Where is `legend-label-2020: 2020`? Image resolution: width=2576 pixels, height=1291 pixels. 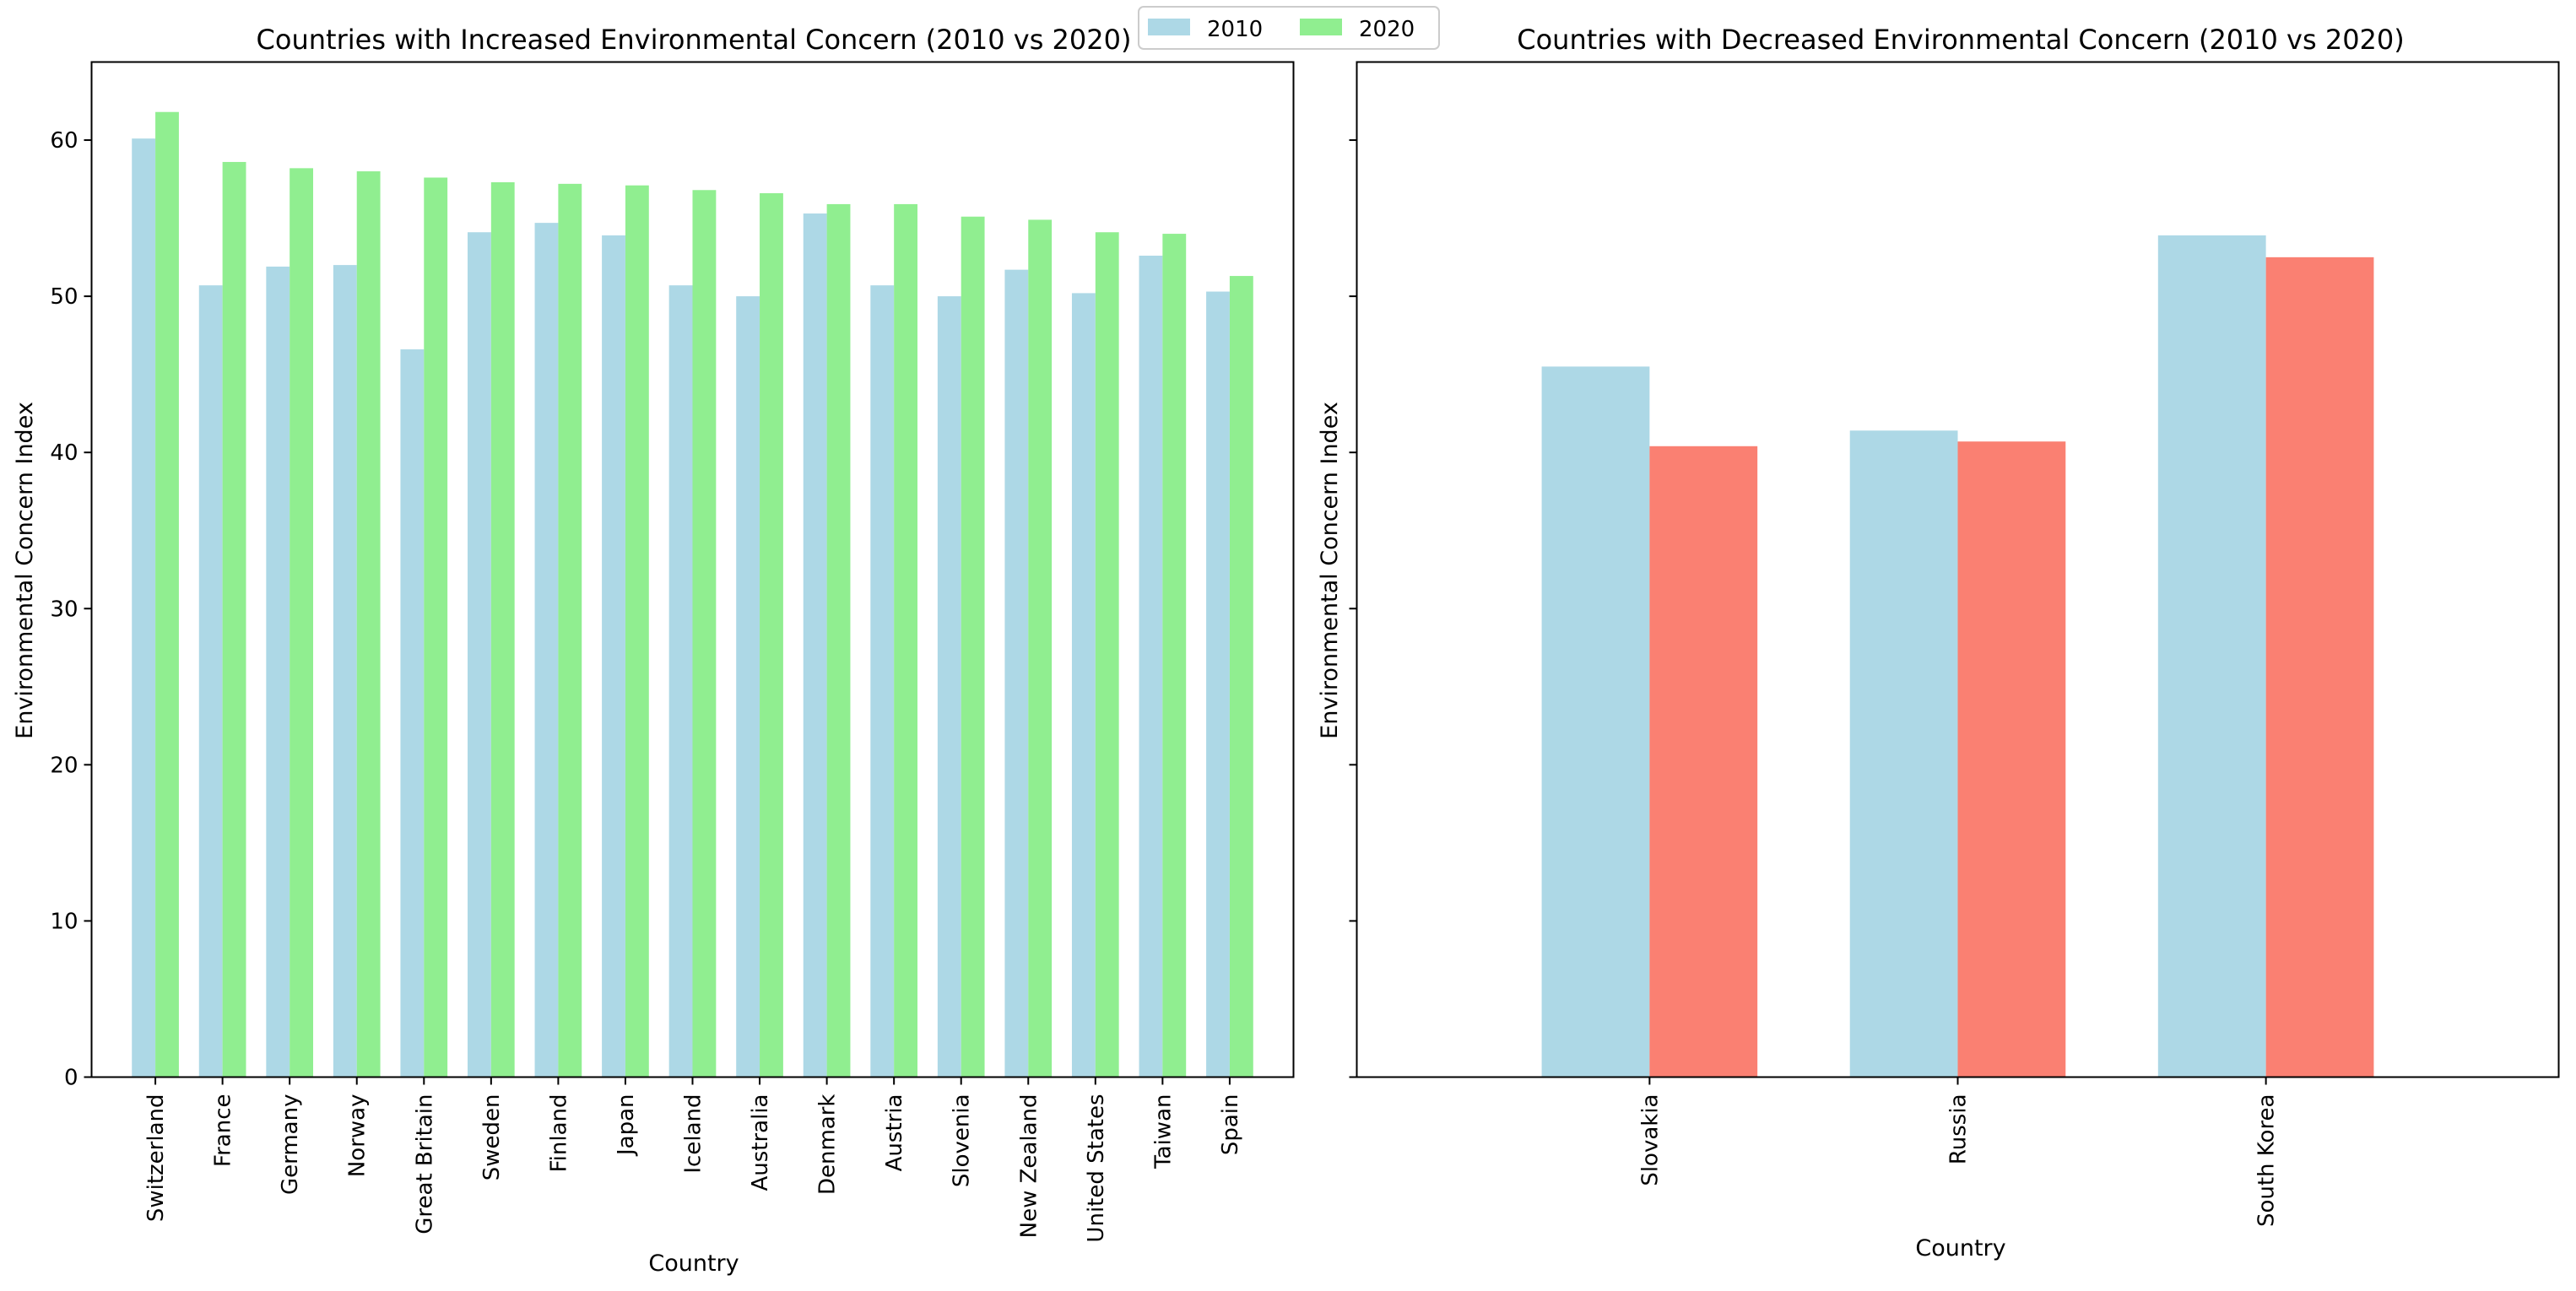
legend-label-2020: 2020 is located at coordinates (1387, 29).